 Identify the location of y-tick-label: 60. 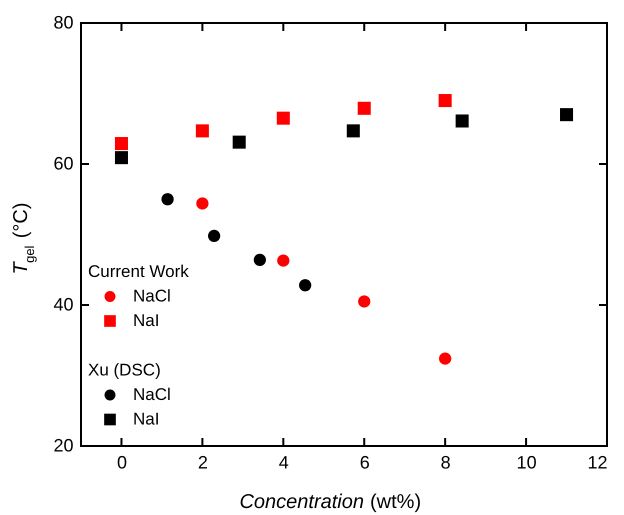
(63, 164).